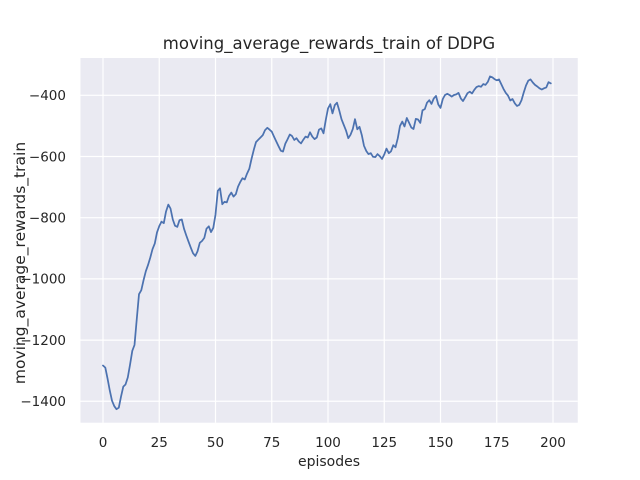  I want to click on y-tick-label: −600, so click(47, 157).